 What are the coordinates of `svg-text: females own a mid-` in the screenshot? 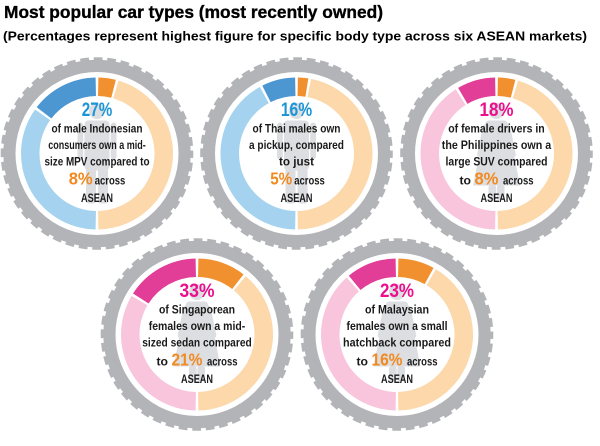 It's located at (197, 327).